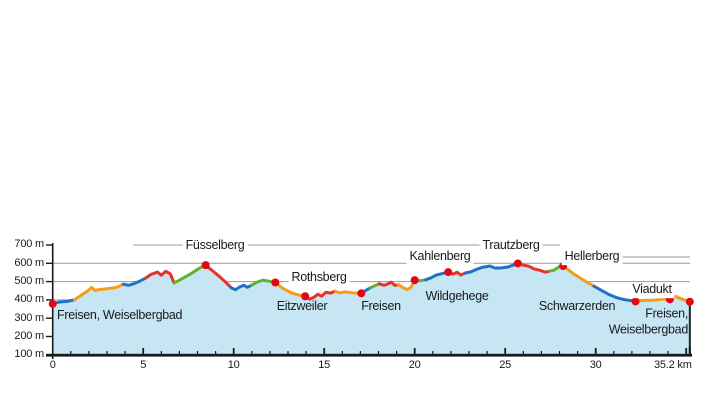  I want to click on waypoint-label-2: Rothsberg, so click(319, 278).